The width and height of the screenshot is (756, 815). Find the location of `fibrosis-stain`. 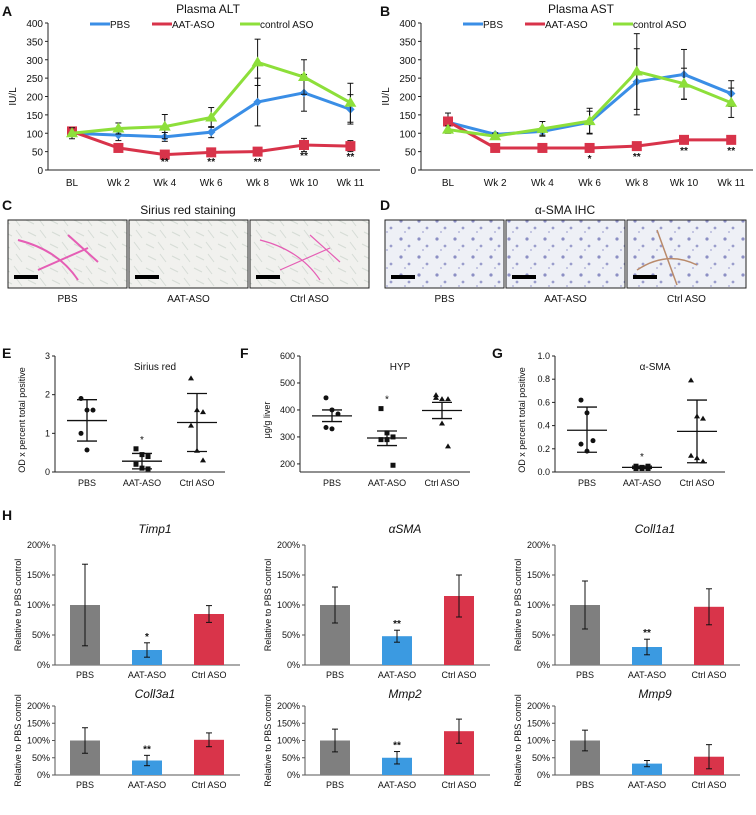

fibrosis-stain is located at coordinates (300, 257).